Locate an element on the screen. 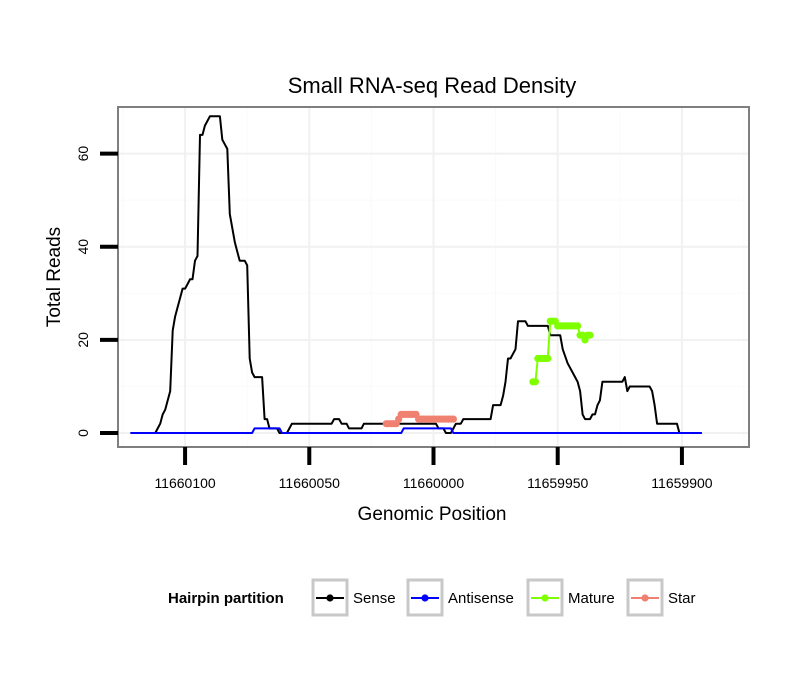  y-axis-title: Total Reads is located at coordinates (54, 277).